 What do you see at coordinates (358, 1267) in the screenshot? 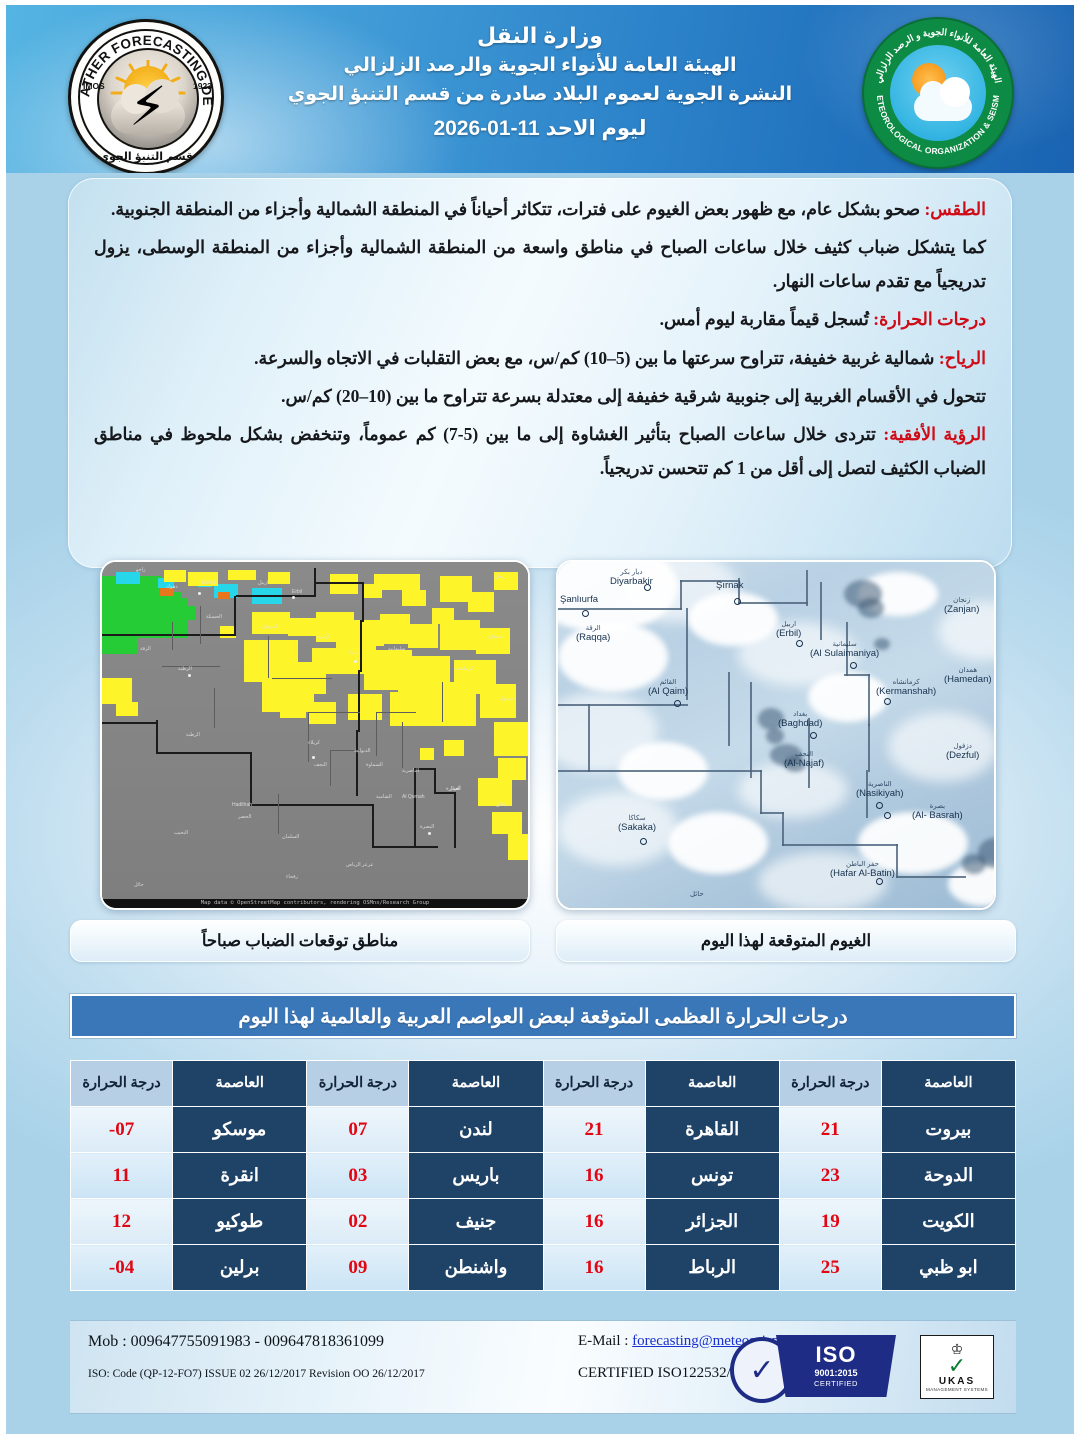
I see `temperature-cell: 09` at bounding box center [358, 1267].